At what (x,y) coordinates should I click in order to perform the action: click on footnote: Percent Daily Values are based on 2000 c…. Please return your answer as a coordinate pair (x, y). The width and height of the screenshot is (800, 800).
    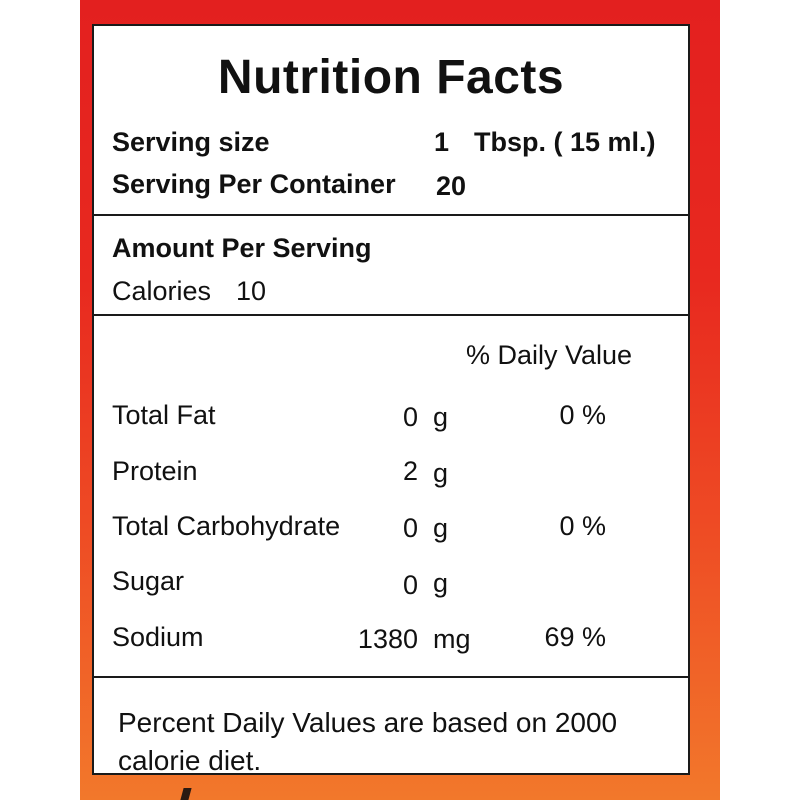
    Looking at the image, I should click on (368, 741).